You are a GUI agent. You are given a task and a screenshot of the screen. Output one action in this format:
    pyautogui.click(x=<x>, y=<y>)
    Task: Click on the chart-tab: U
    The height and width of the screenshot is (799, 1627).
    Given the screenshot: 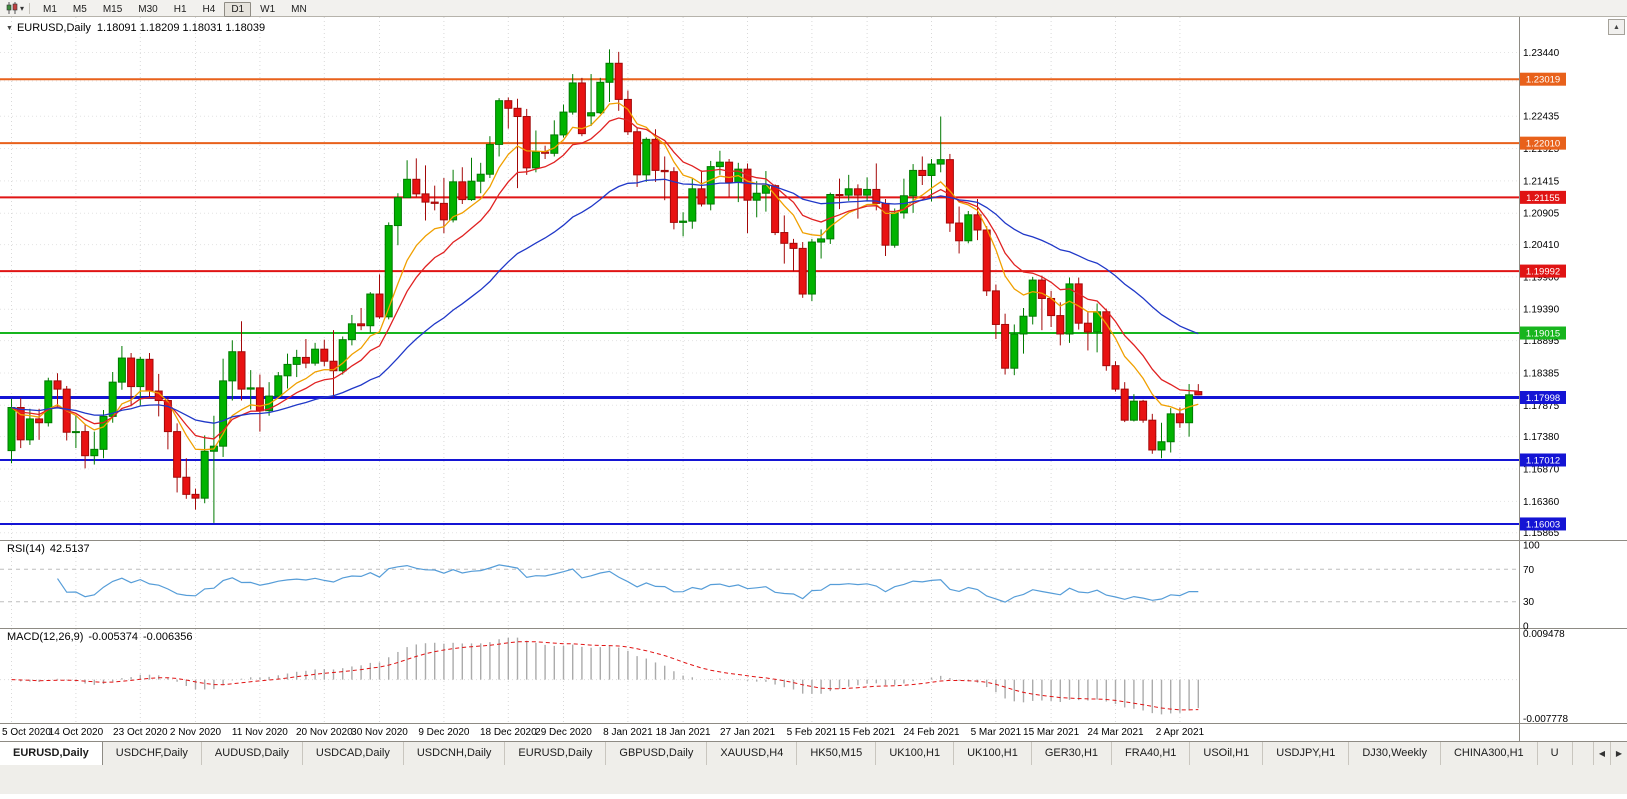 What is the action you would take?
    pyautogui.click(x=1555, y=753)
    